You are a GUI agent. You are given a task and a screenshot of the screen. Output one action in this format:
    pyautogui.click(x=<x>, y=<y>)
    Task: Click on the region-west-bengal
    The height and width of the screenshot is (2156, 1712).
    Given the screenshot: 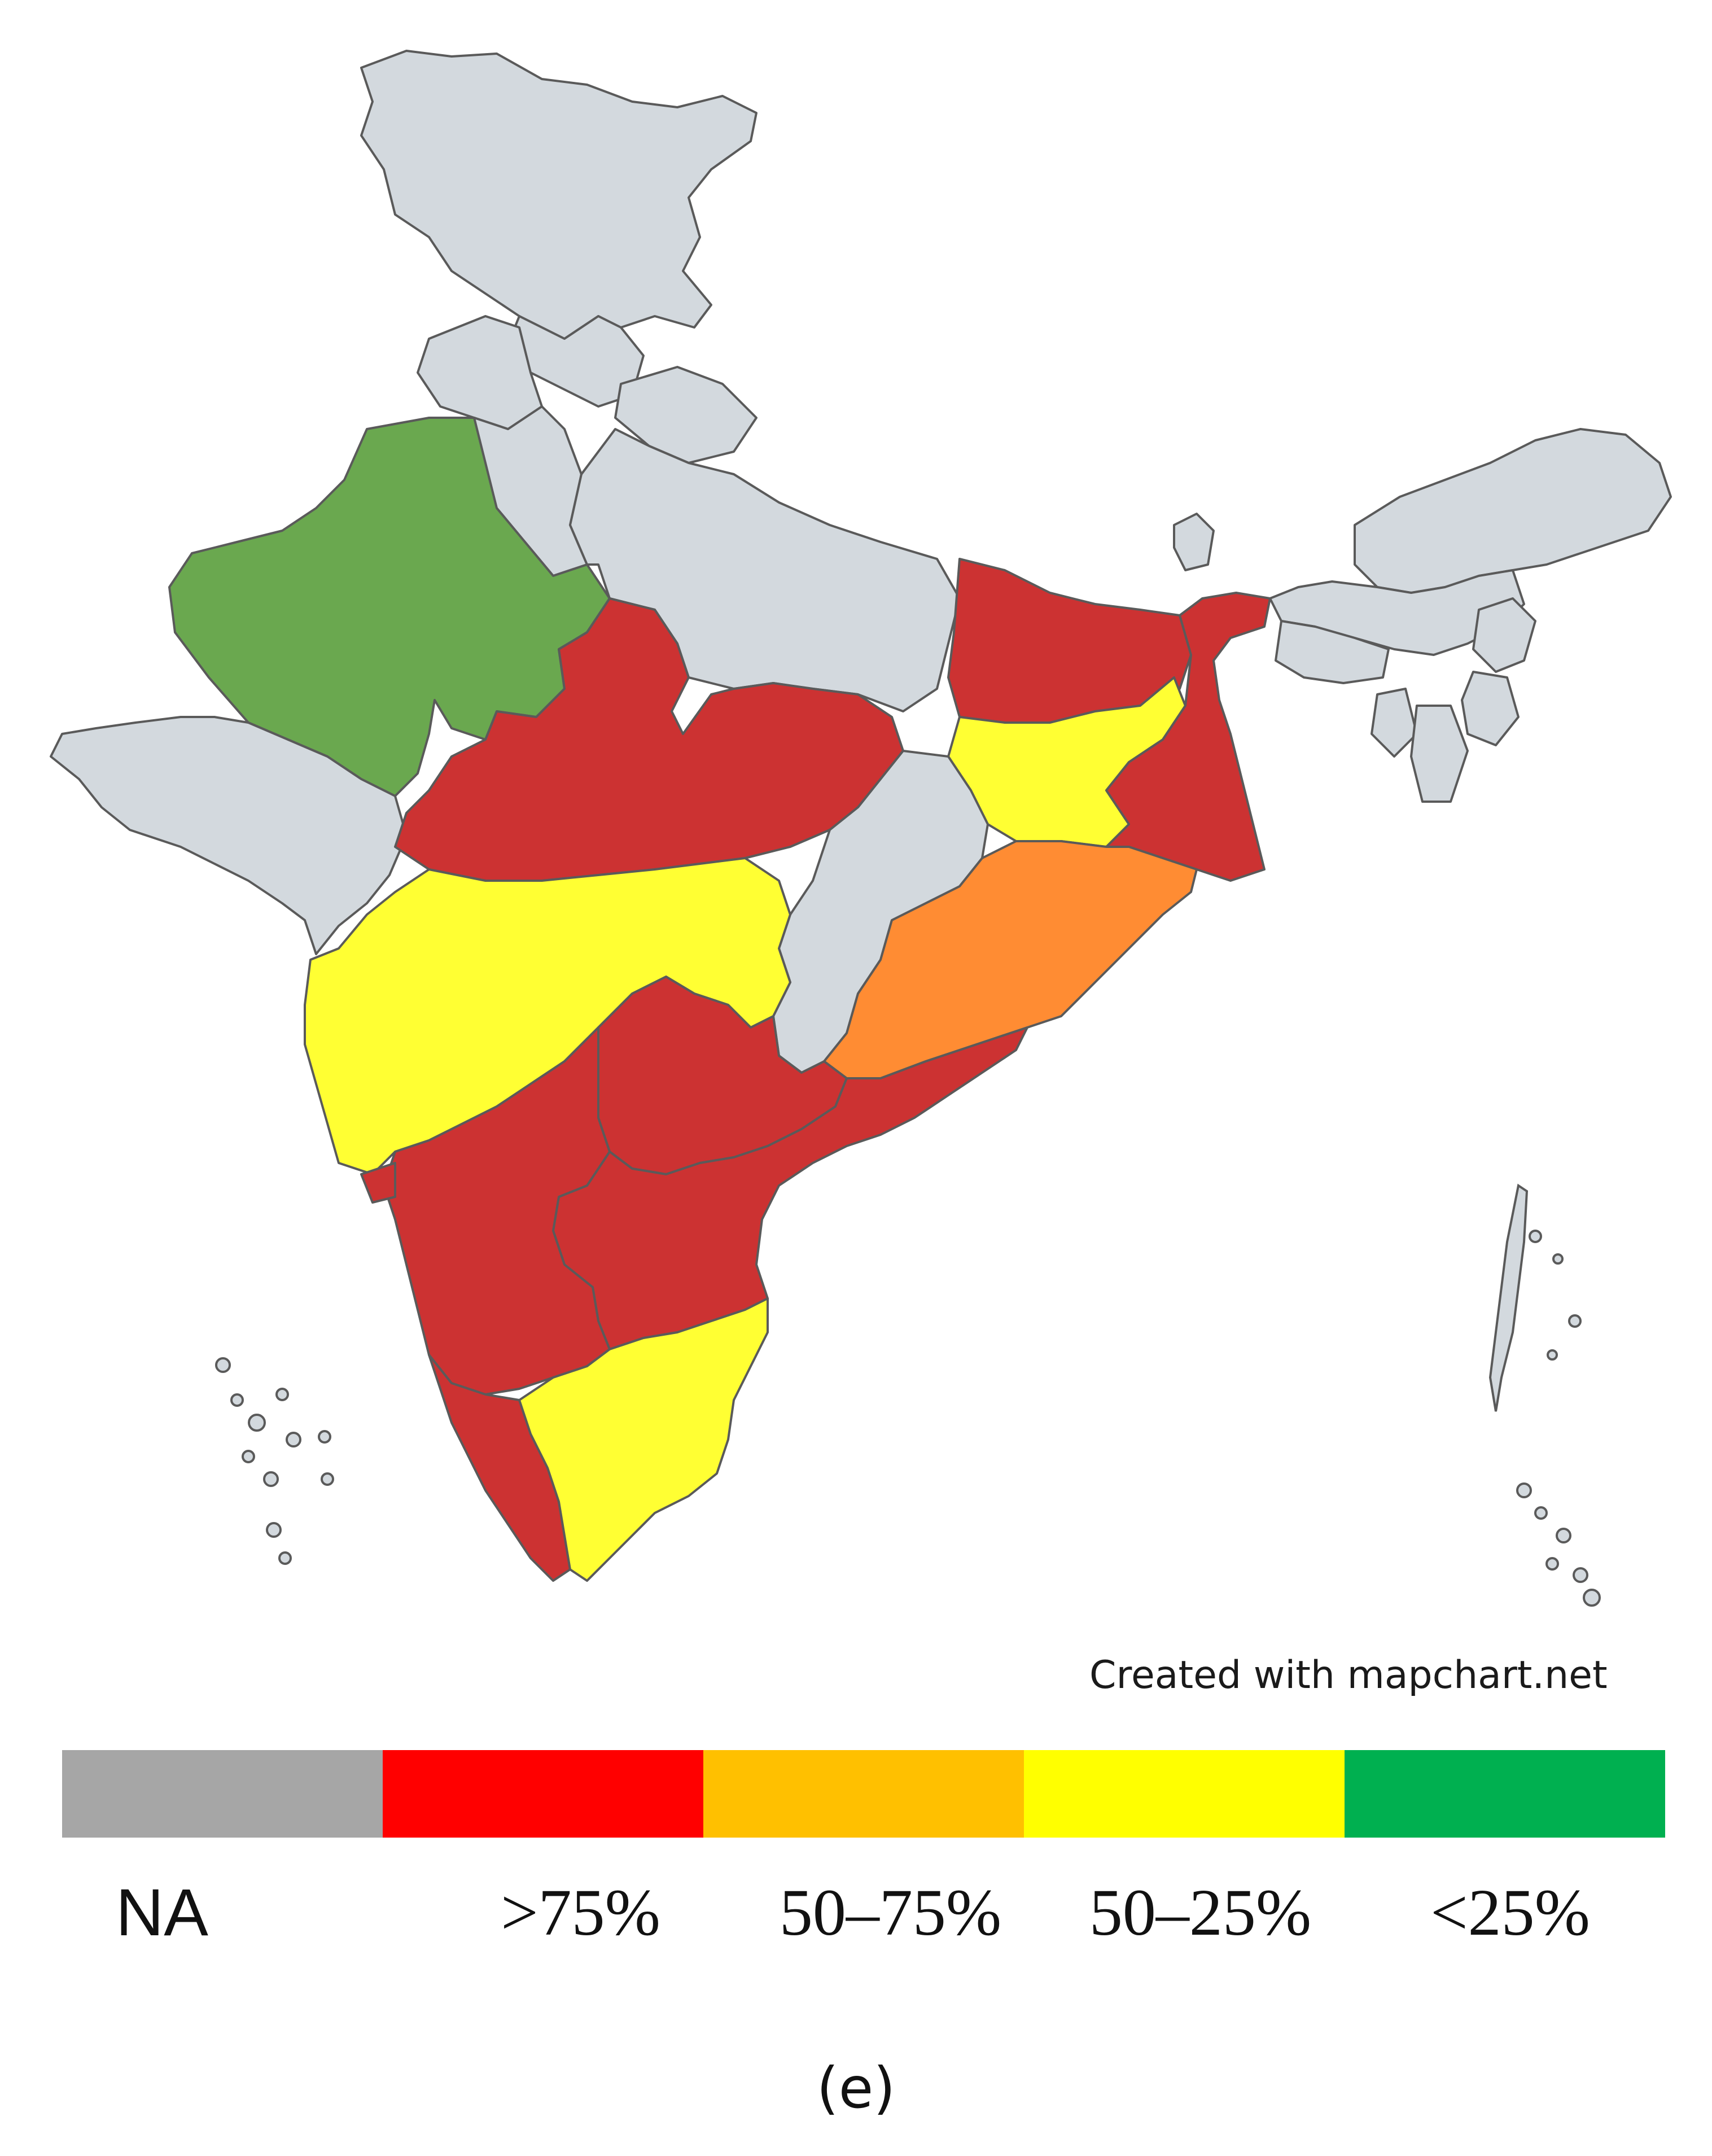 What is the action you would take?
    pyautogui.click(x=1188, y=737)
    